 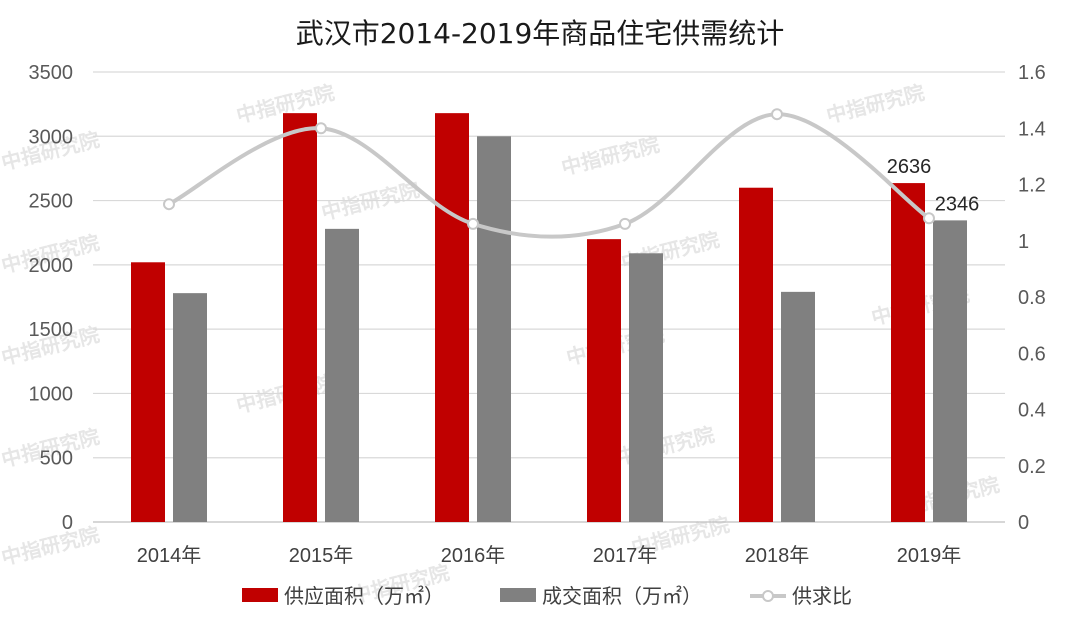 What do you see at coordinates (321, 555) in the screenshot?
I see `x-tick-label: 2015年` at bounding box center [321, 555].